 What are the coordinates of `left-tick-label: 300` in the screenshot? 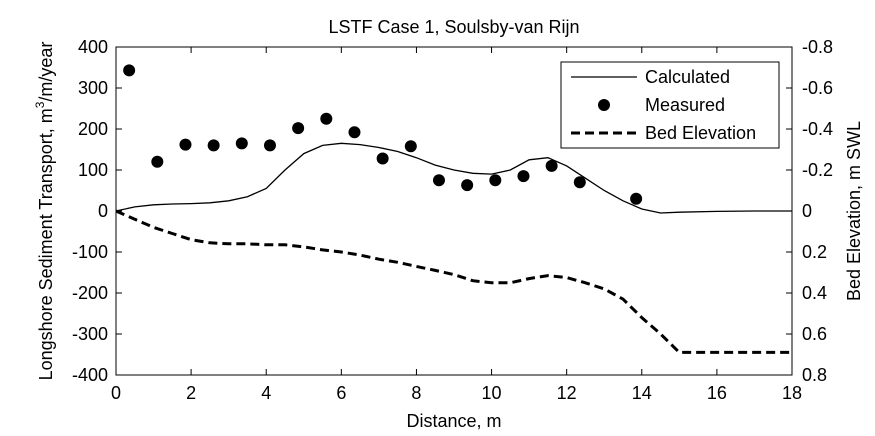 It's located at (93, 88).